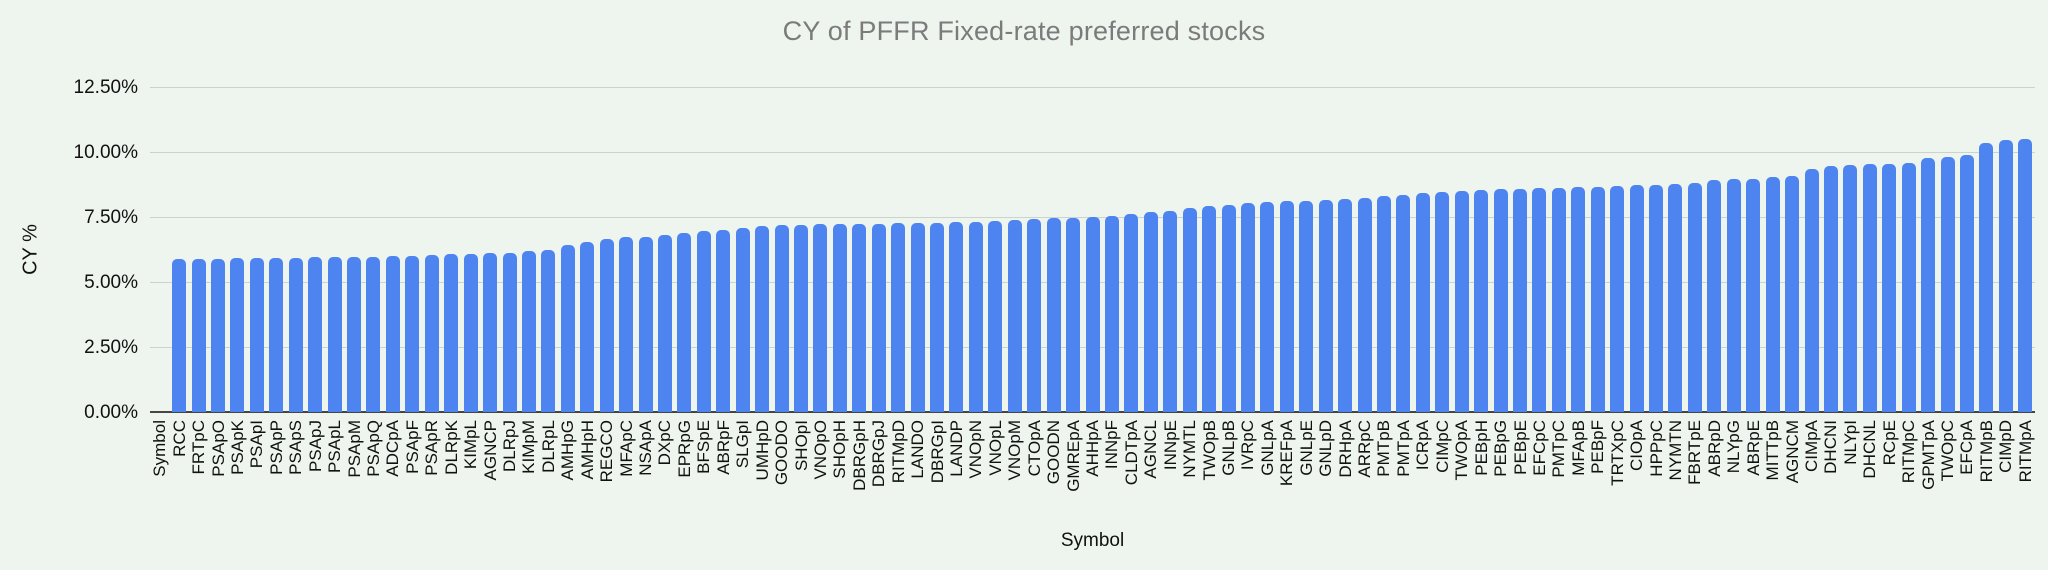 The height and width of the screenshot is (570, 2048). I want to click on bar-DHCNL, so click(1869, 288).